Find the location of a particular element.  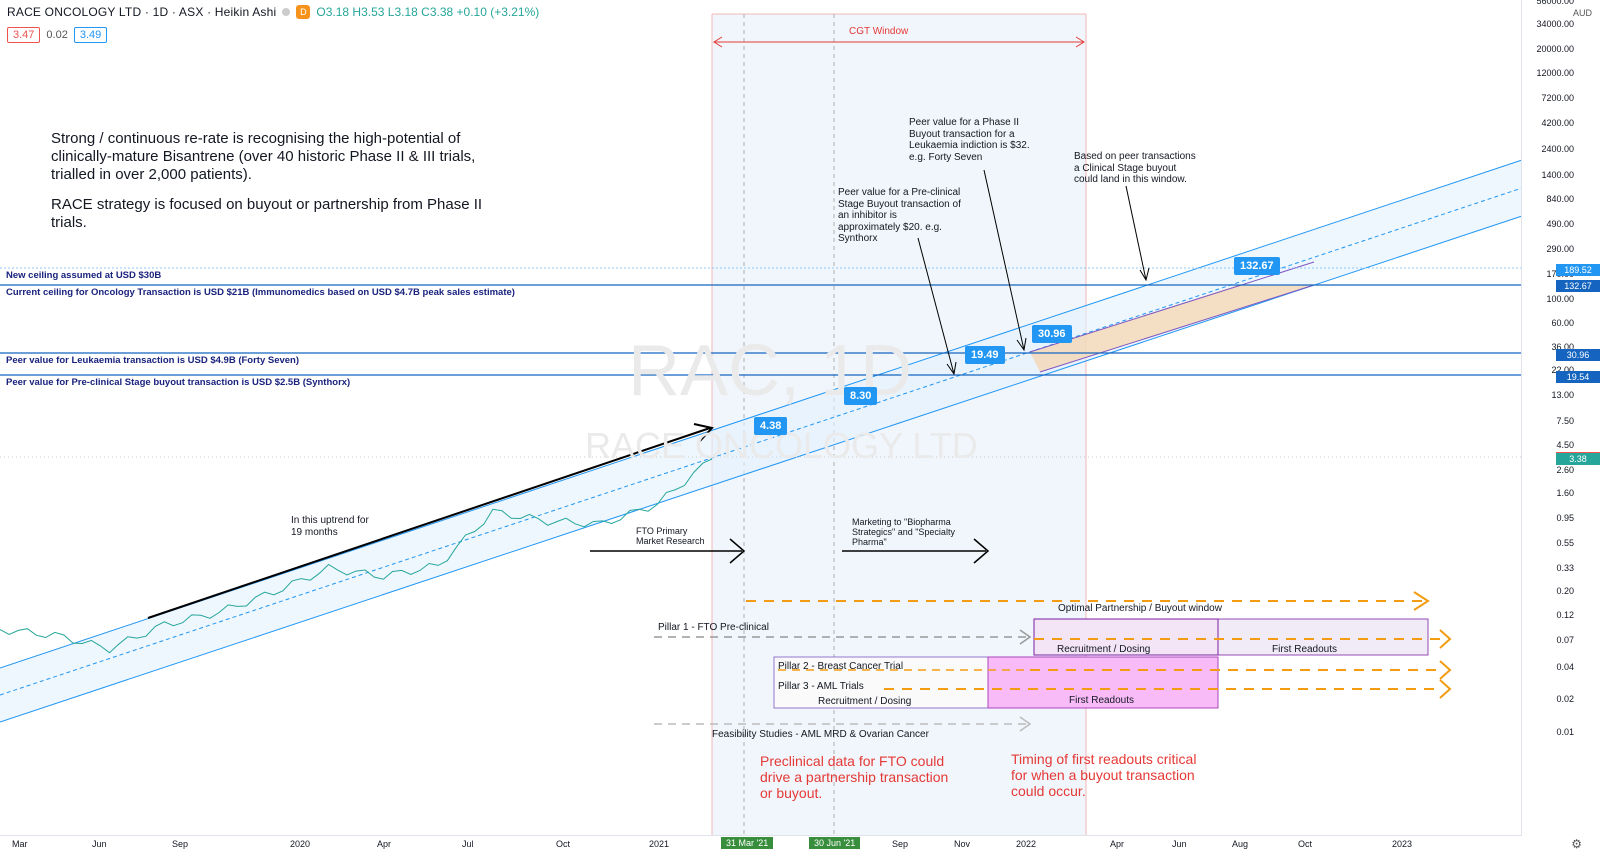

pillar1-arrowhead is located at coordinates (1025, 637).